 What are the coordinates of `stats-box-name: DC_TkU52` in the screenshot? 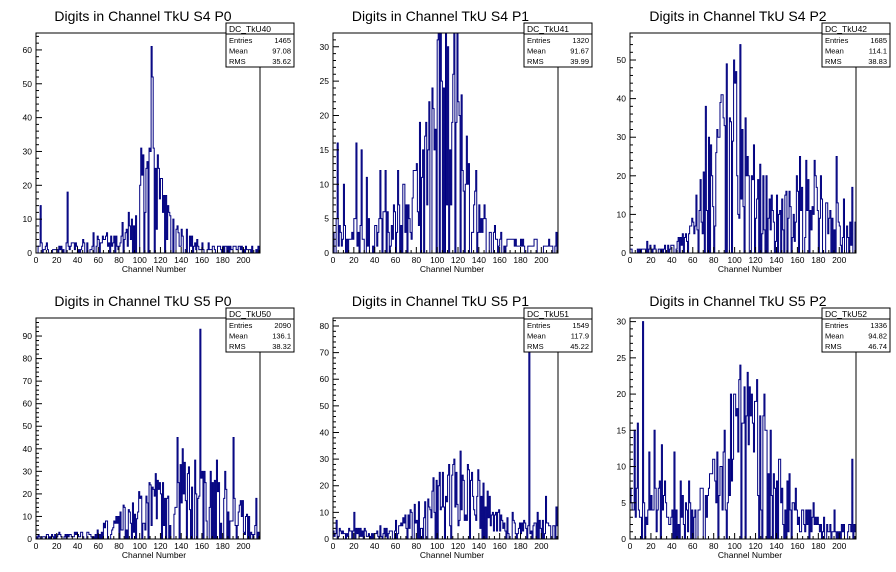 It's located at (846, 314).